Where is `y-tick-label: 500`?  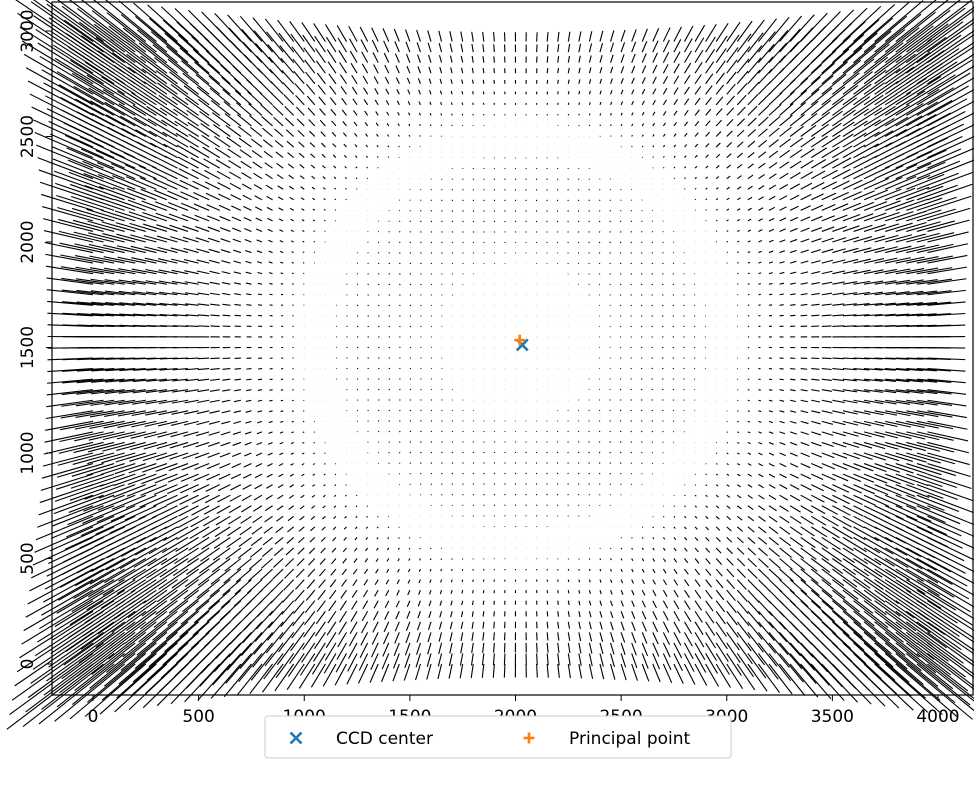
y-tick-label: 500 is located at coordinates (28, 558).